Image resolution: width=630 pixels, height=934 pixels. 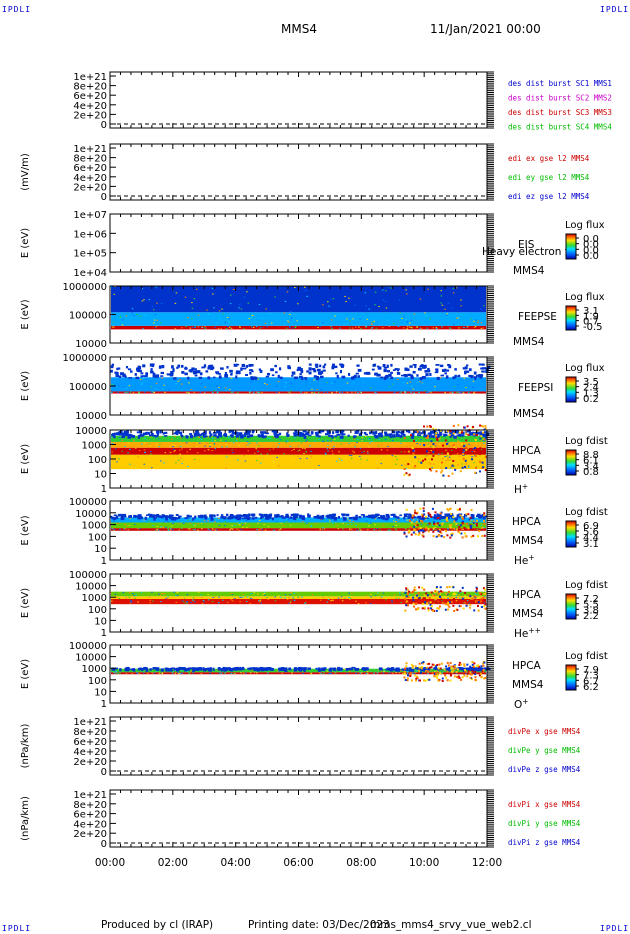 I want to click on y-tick-label: 1e+06, so click(x=90, y=234).